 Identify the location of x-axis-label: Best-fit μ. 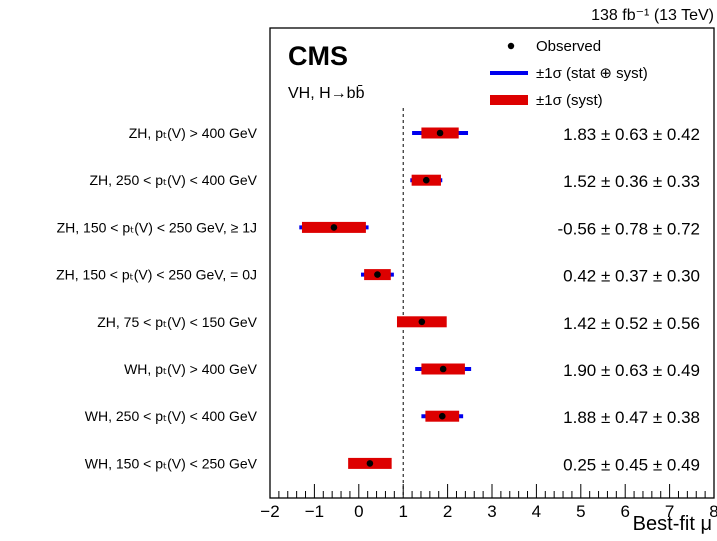
(672, 524).